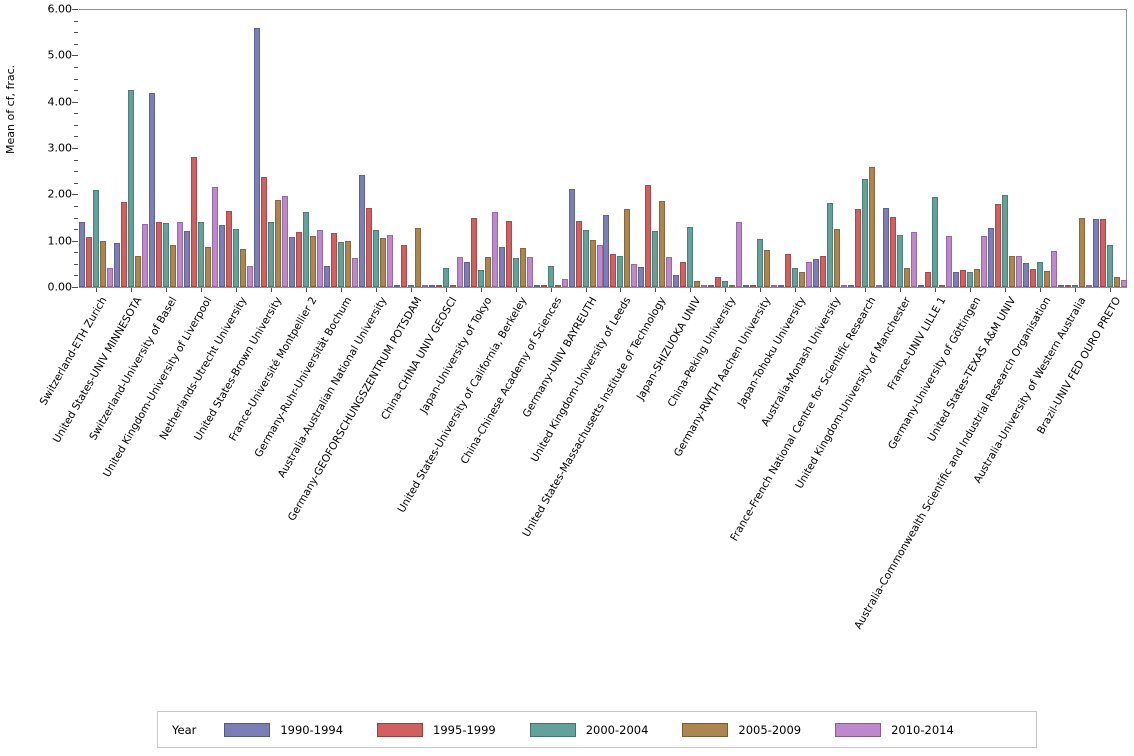 The image size is (1134, 756). I want to click on y-axis-tick-labels: 0.00 1.00 2.00 3.00 4.00 5.00 6.00, so click(47, 150).